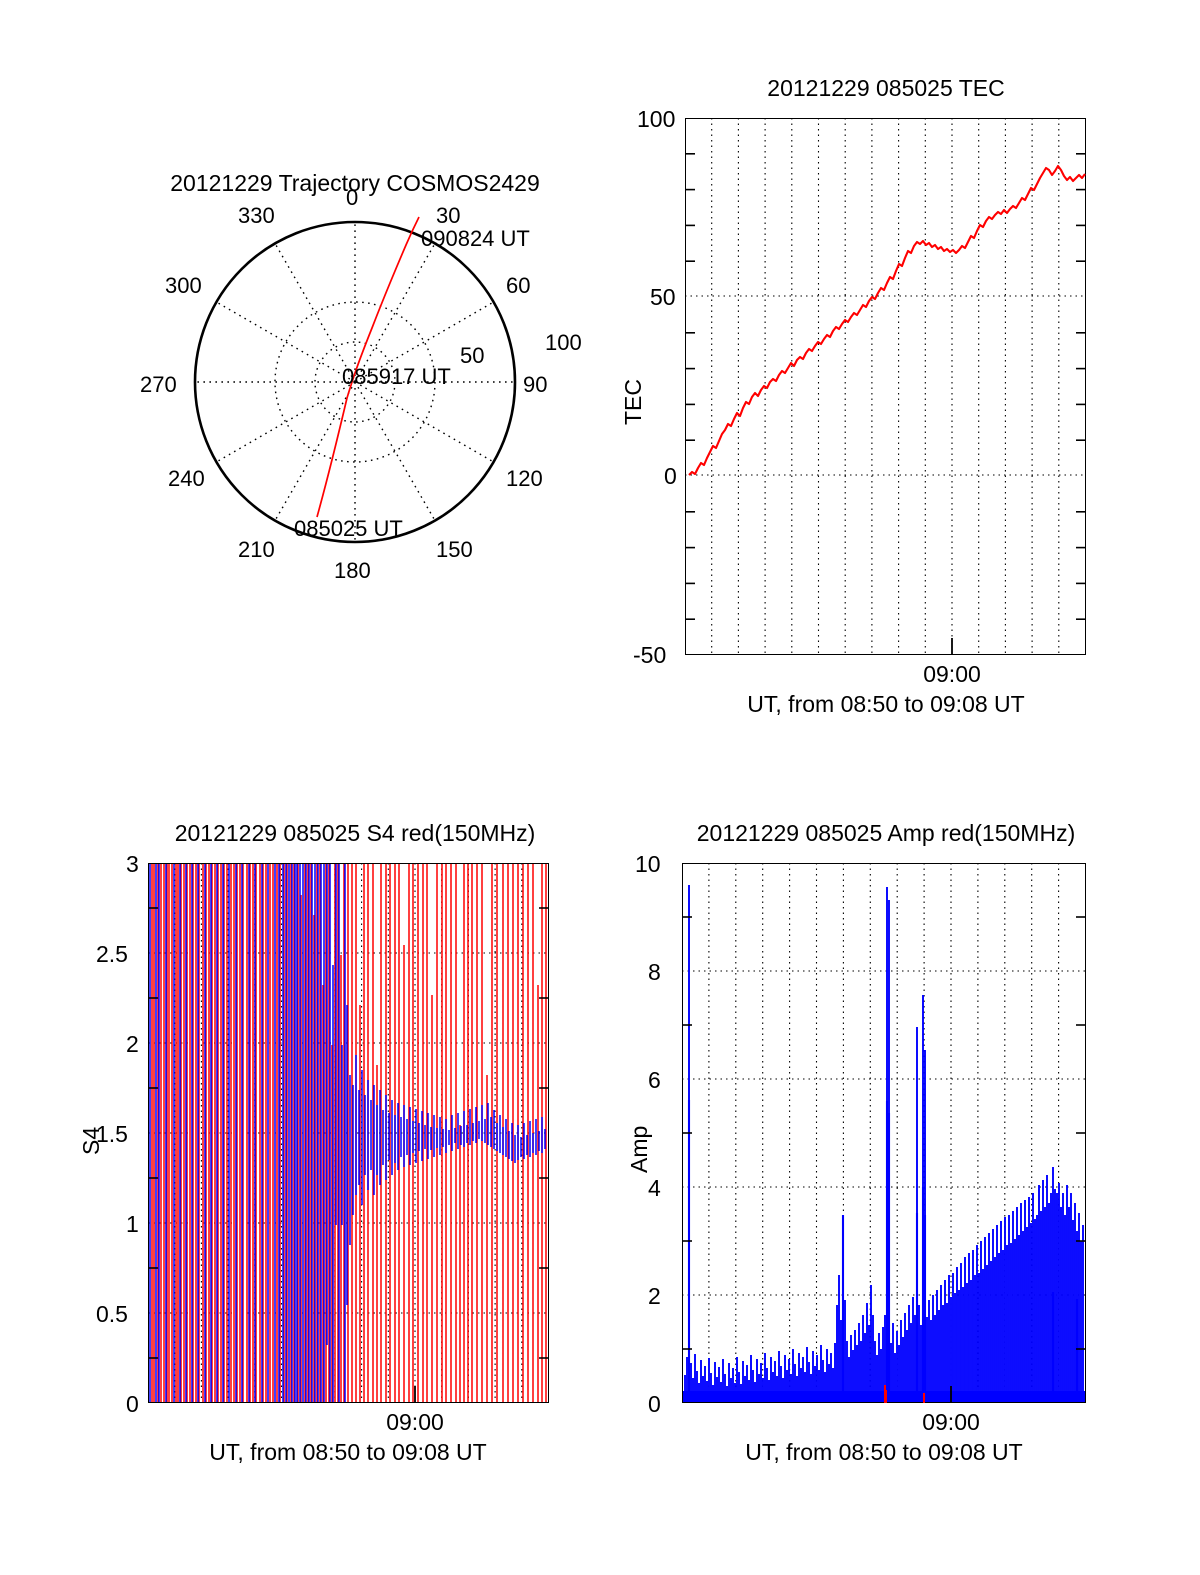 This screenshot has height=1575, width=1200. I want to click on tec-ylabel: TEC, so click(633, 402).